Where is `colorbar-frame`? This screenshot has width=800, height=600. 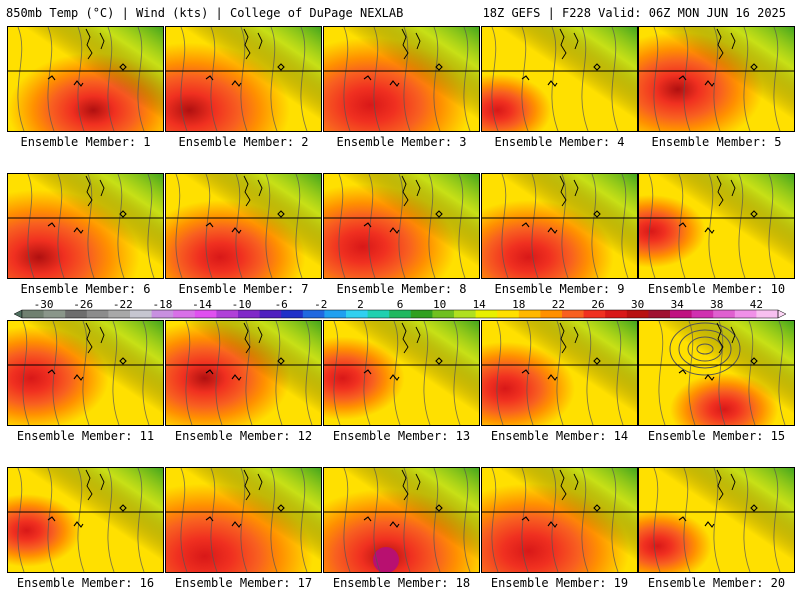 colorbar-frame is located at coordinates (400, 314).